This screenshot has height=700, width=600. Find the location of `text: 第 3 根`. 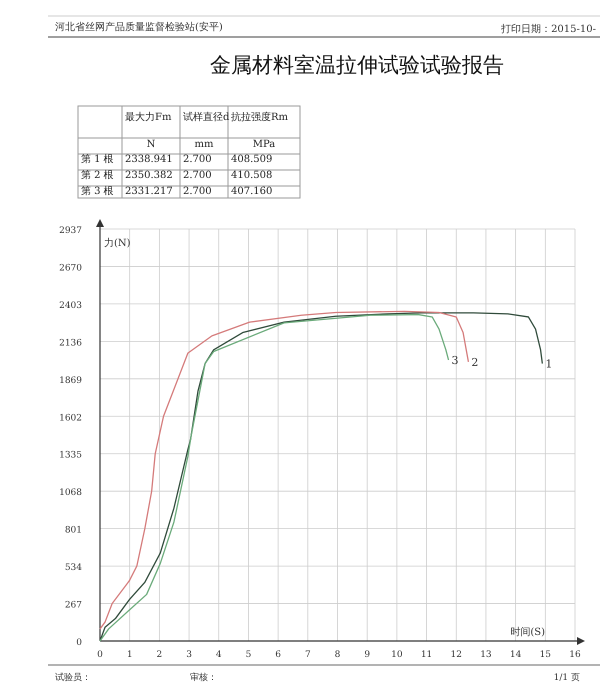

text: 第 3 根 is located at coordinates (97, 191).